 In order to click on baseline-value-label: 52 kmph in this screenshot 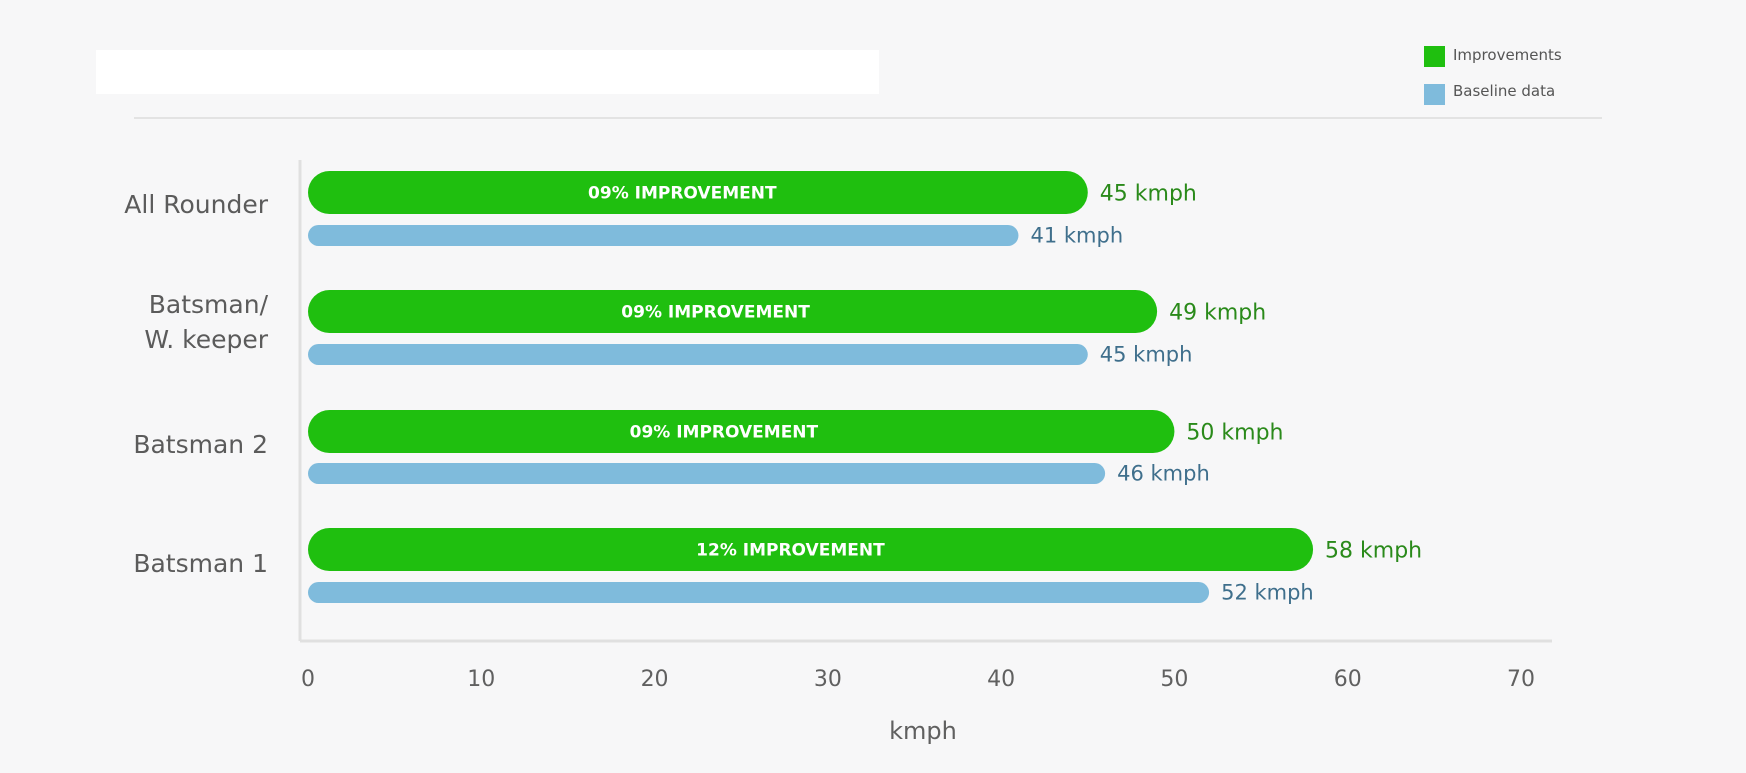, I will do `click(1267, 593)`.